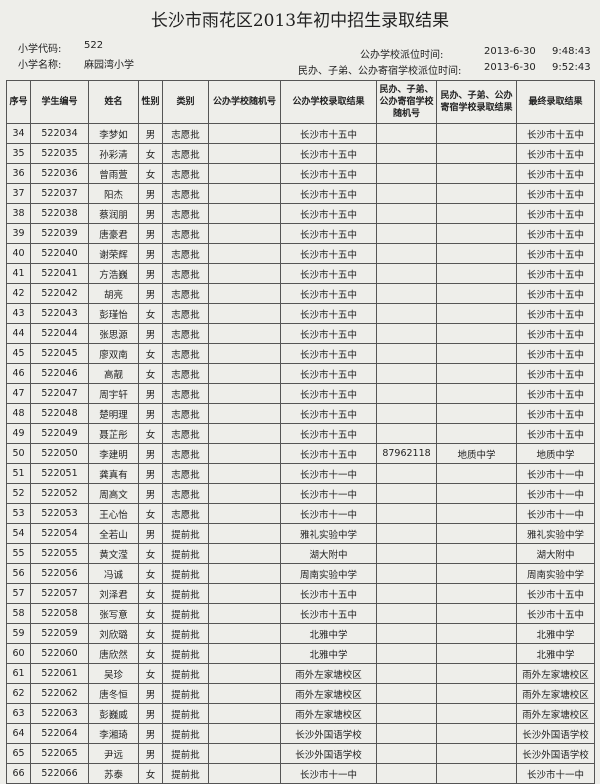  Describe the element at coordinates (113, 293) in the screenshot. I see `table-cell: 胡亮` at that location.